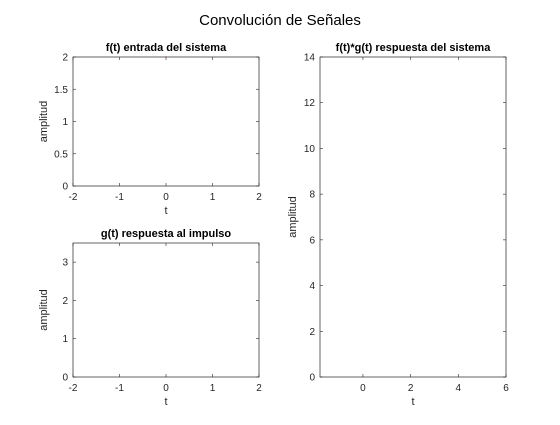 The width and height of the screenshot is (560, 425). I want to click on axes-title: g(t) respuesta al impulso, so click(166, 234).